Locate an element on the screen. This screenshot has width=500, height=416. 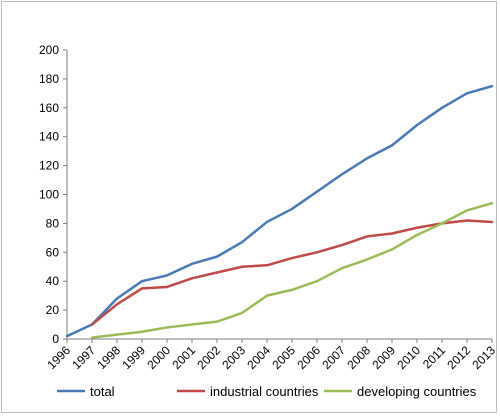
x-tick-label: 2011 is located at coordinates (434, 357).